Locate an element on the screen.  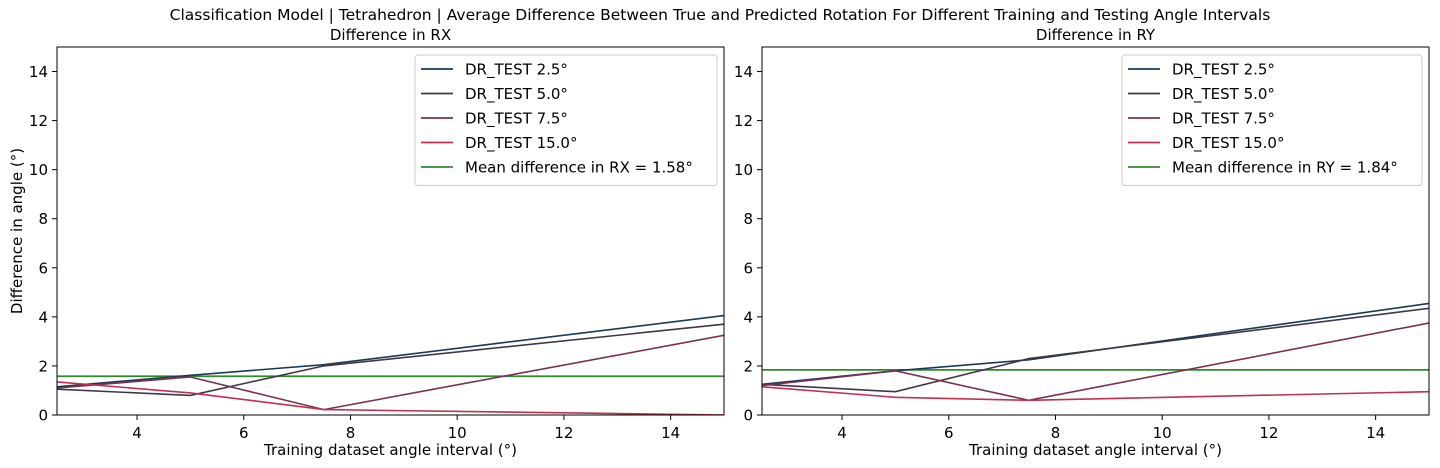
chart-title: Difference in RY is located at coordinates (1096, 35).